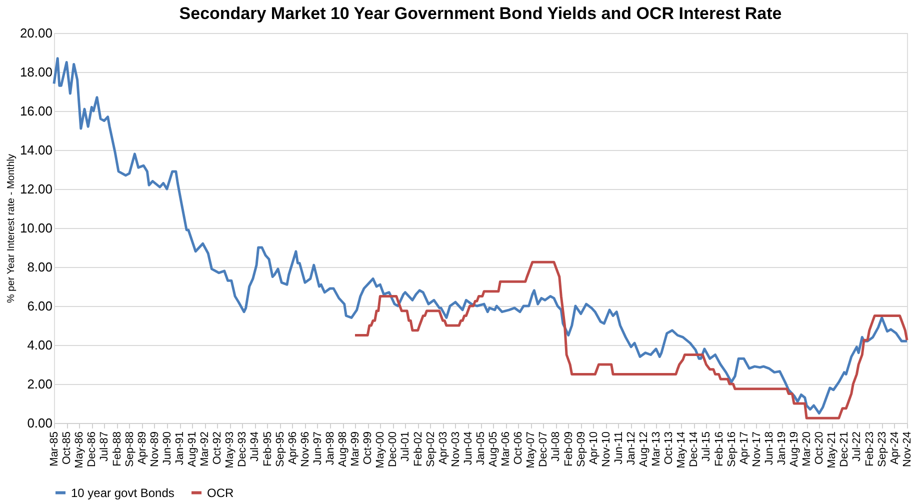  I want to click on x-tick-label: Aug-19, so click(794, 449).